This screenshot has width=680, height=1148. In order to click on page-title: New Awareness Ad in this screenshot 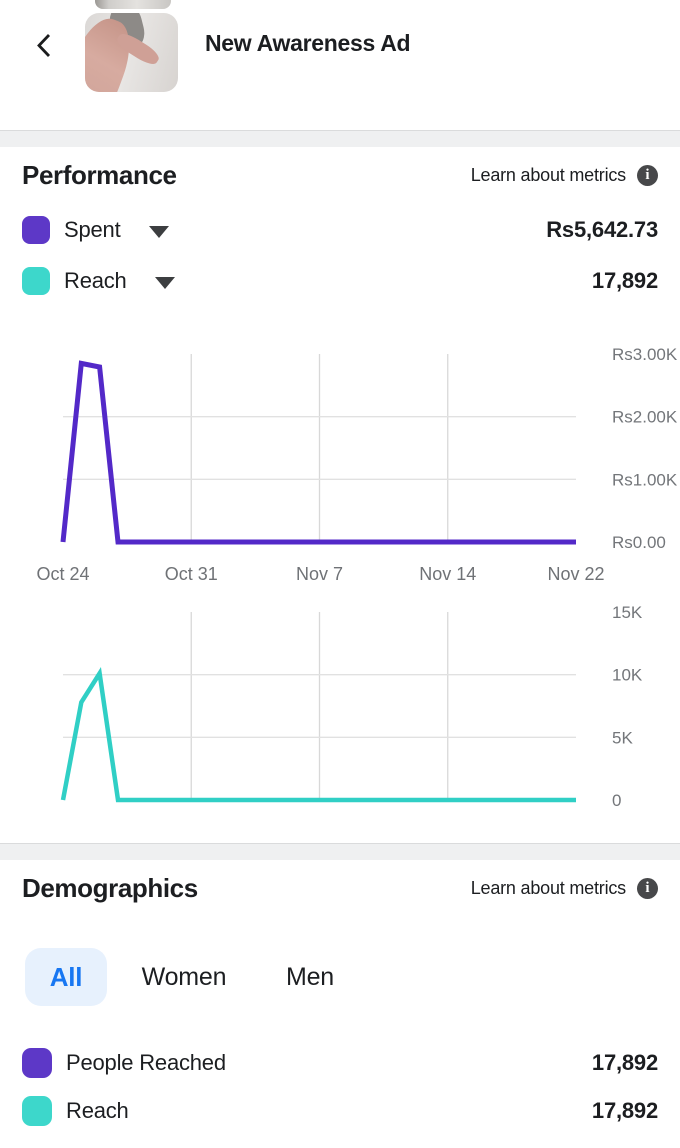, I will do `click(308, 43)`.